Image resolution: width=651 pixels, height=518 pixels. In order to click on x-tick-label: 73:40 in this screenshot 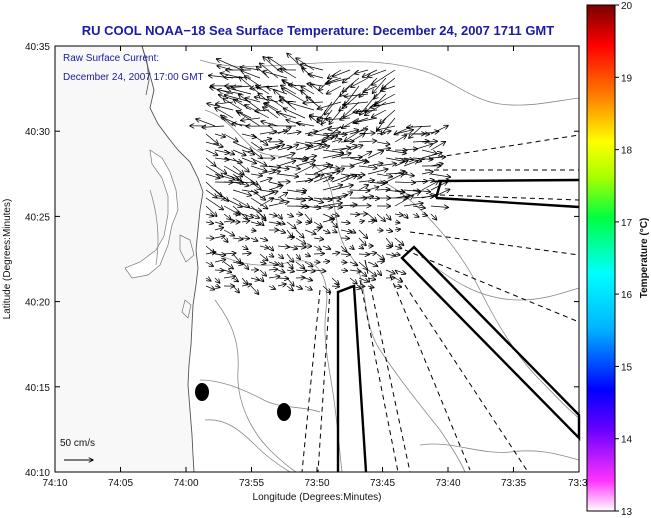, I will do `click(447, 483)`.